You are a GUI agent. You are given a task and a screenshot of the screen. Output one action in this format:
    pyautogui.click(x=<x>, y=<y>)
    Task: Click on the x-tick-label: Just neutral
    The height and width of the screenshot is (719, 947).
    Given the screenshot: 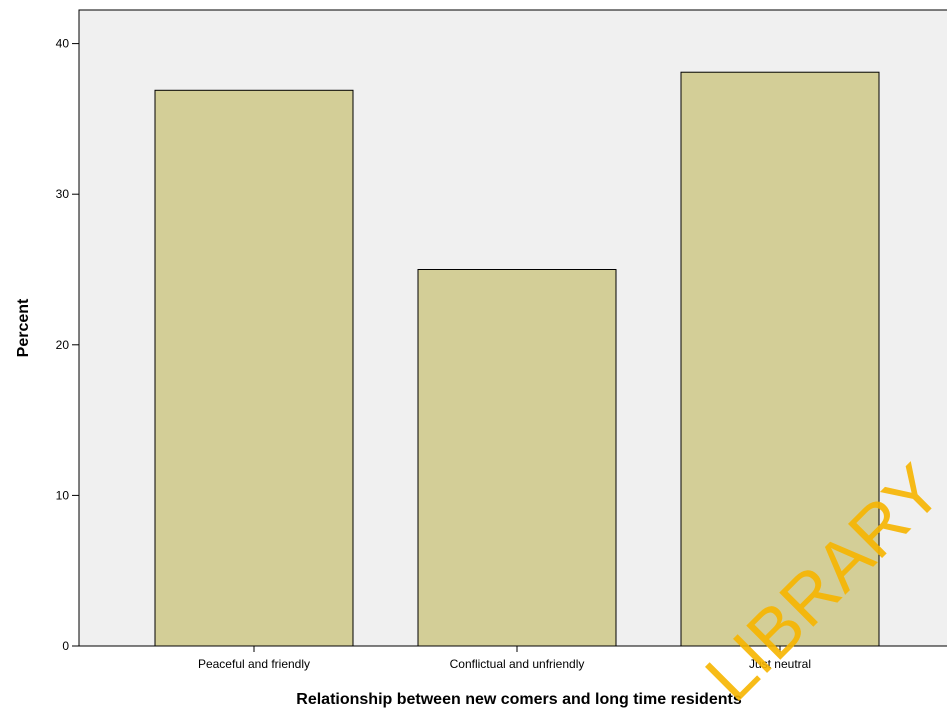 What is the action you would take?
    pyautogui.click(x=780, y=664)
    